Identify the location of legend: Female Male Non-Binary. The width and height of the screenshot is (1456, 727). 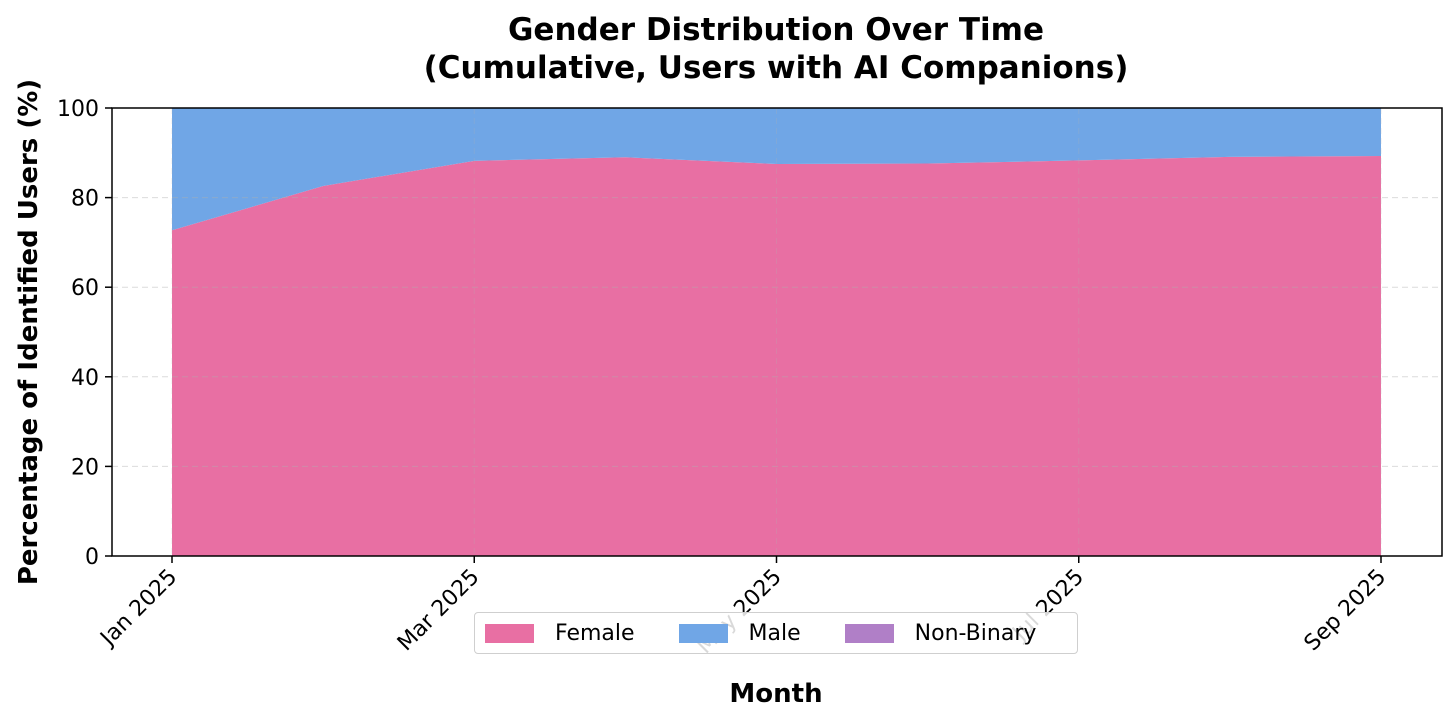
(776, 633).